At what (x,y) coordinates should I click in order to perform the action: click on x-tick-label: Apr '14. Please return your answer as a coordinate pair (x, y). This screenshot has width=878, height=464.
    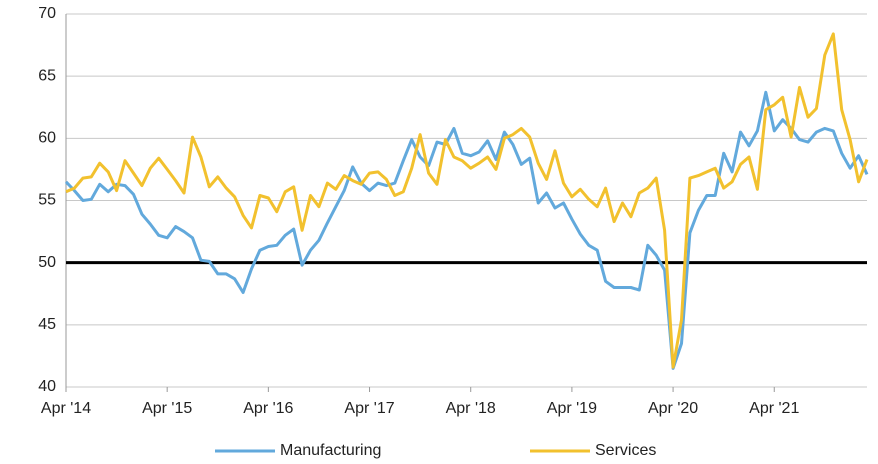
    Looking at the image, I should click on (66, 408).